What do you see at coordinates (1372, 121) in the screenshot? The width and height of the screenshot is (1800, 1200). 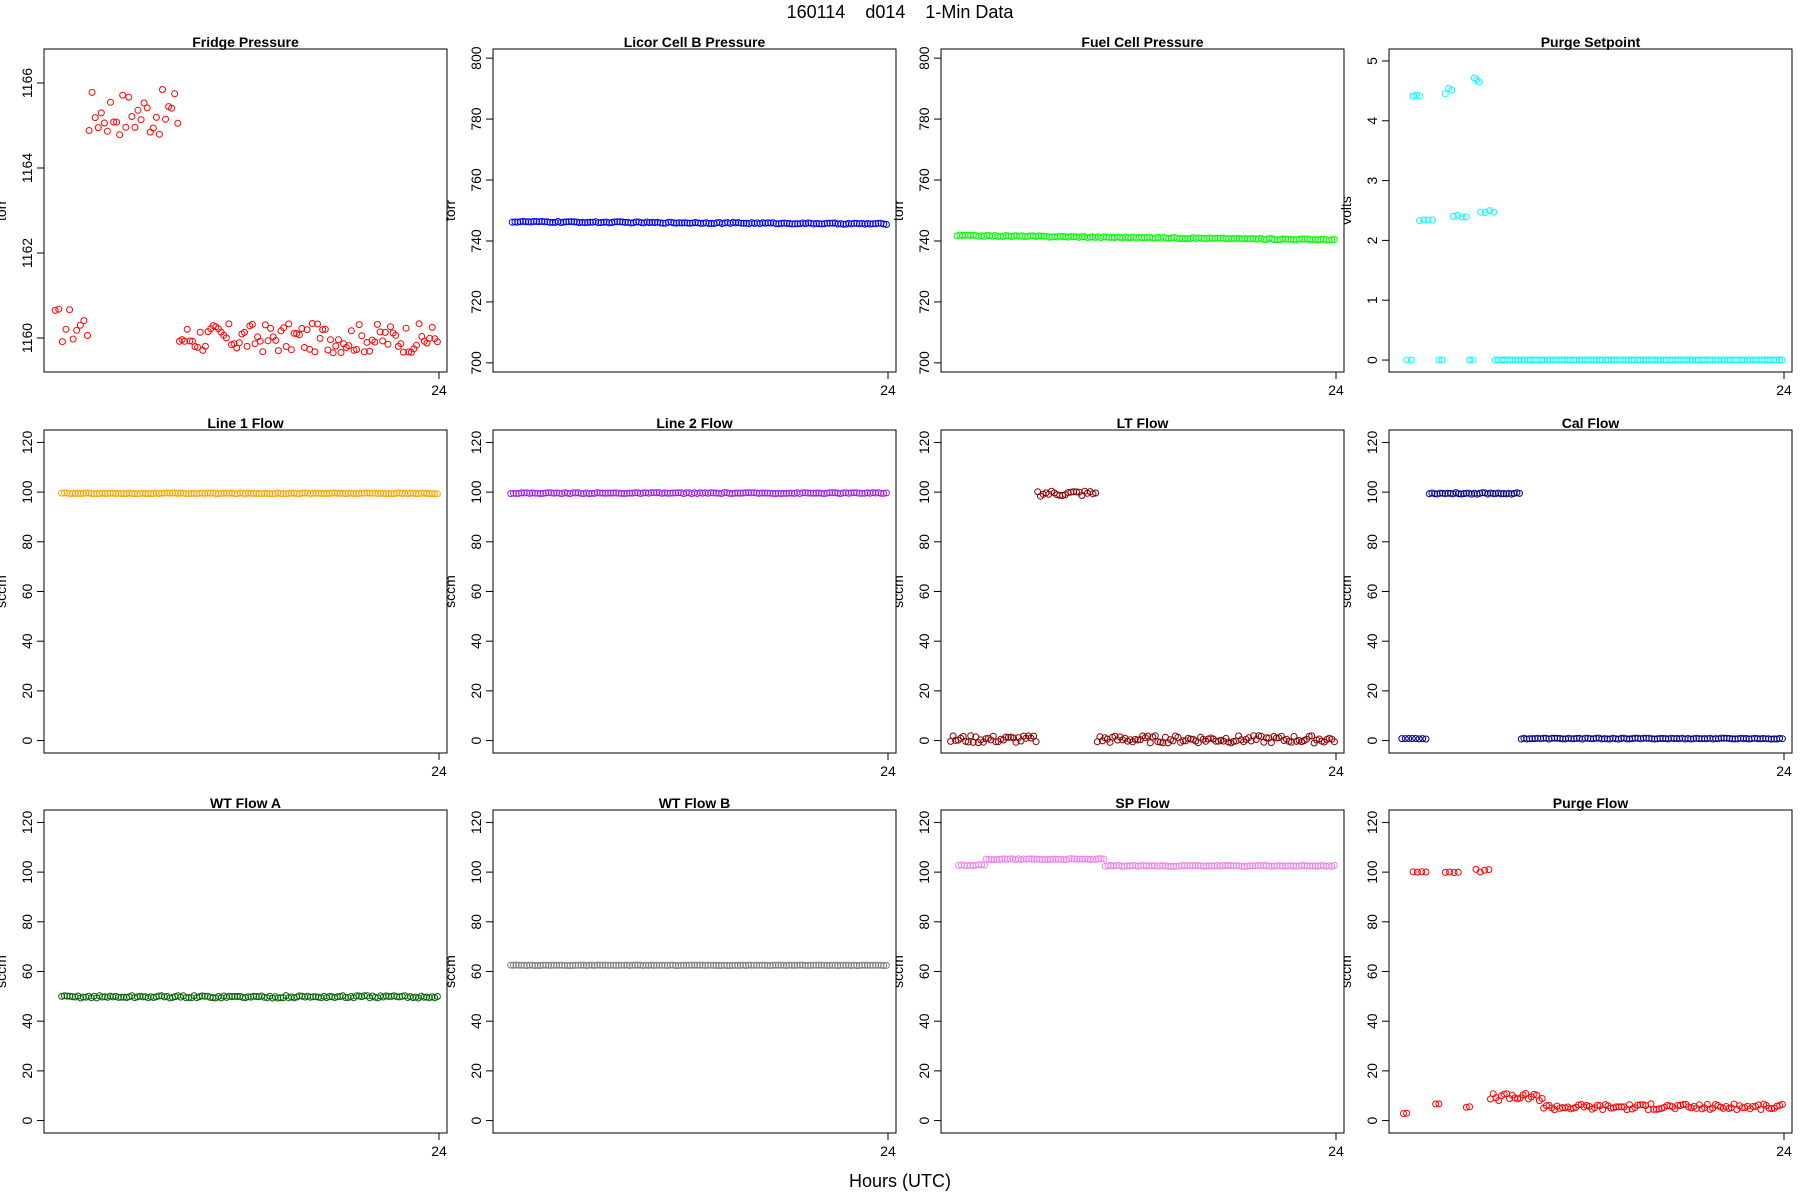 I see `y-tick-label-purge-setpoint: 4` at bounding box center [1372, 121].